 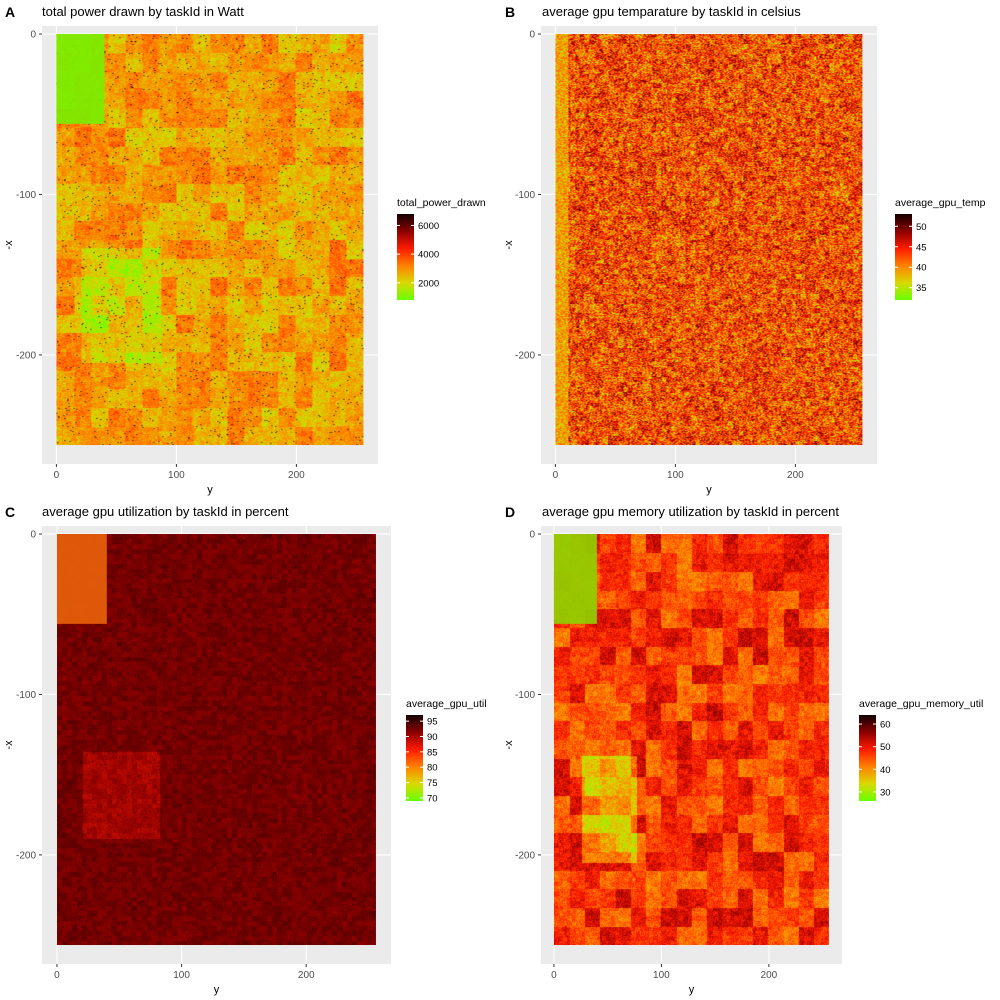 I want to click on legend-label: 60, so click(x=885, y=725).